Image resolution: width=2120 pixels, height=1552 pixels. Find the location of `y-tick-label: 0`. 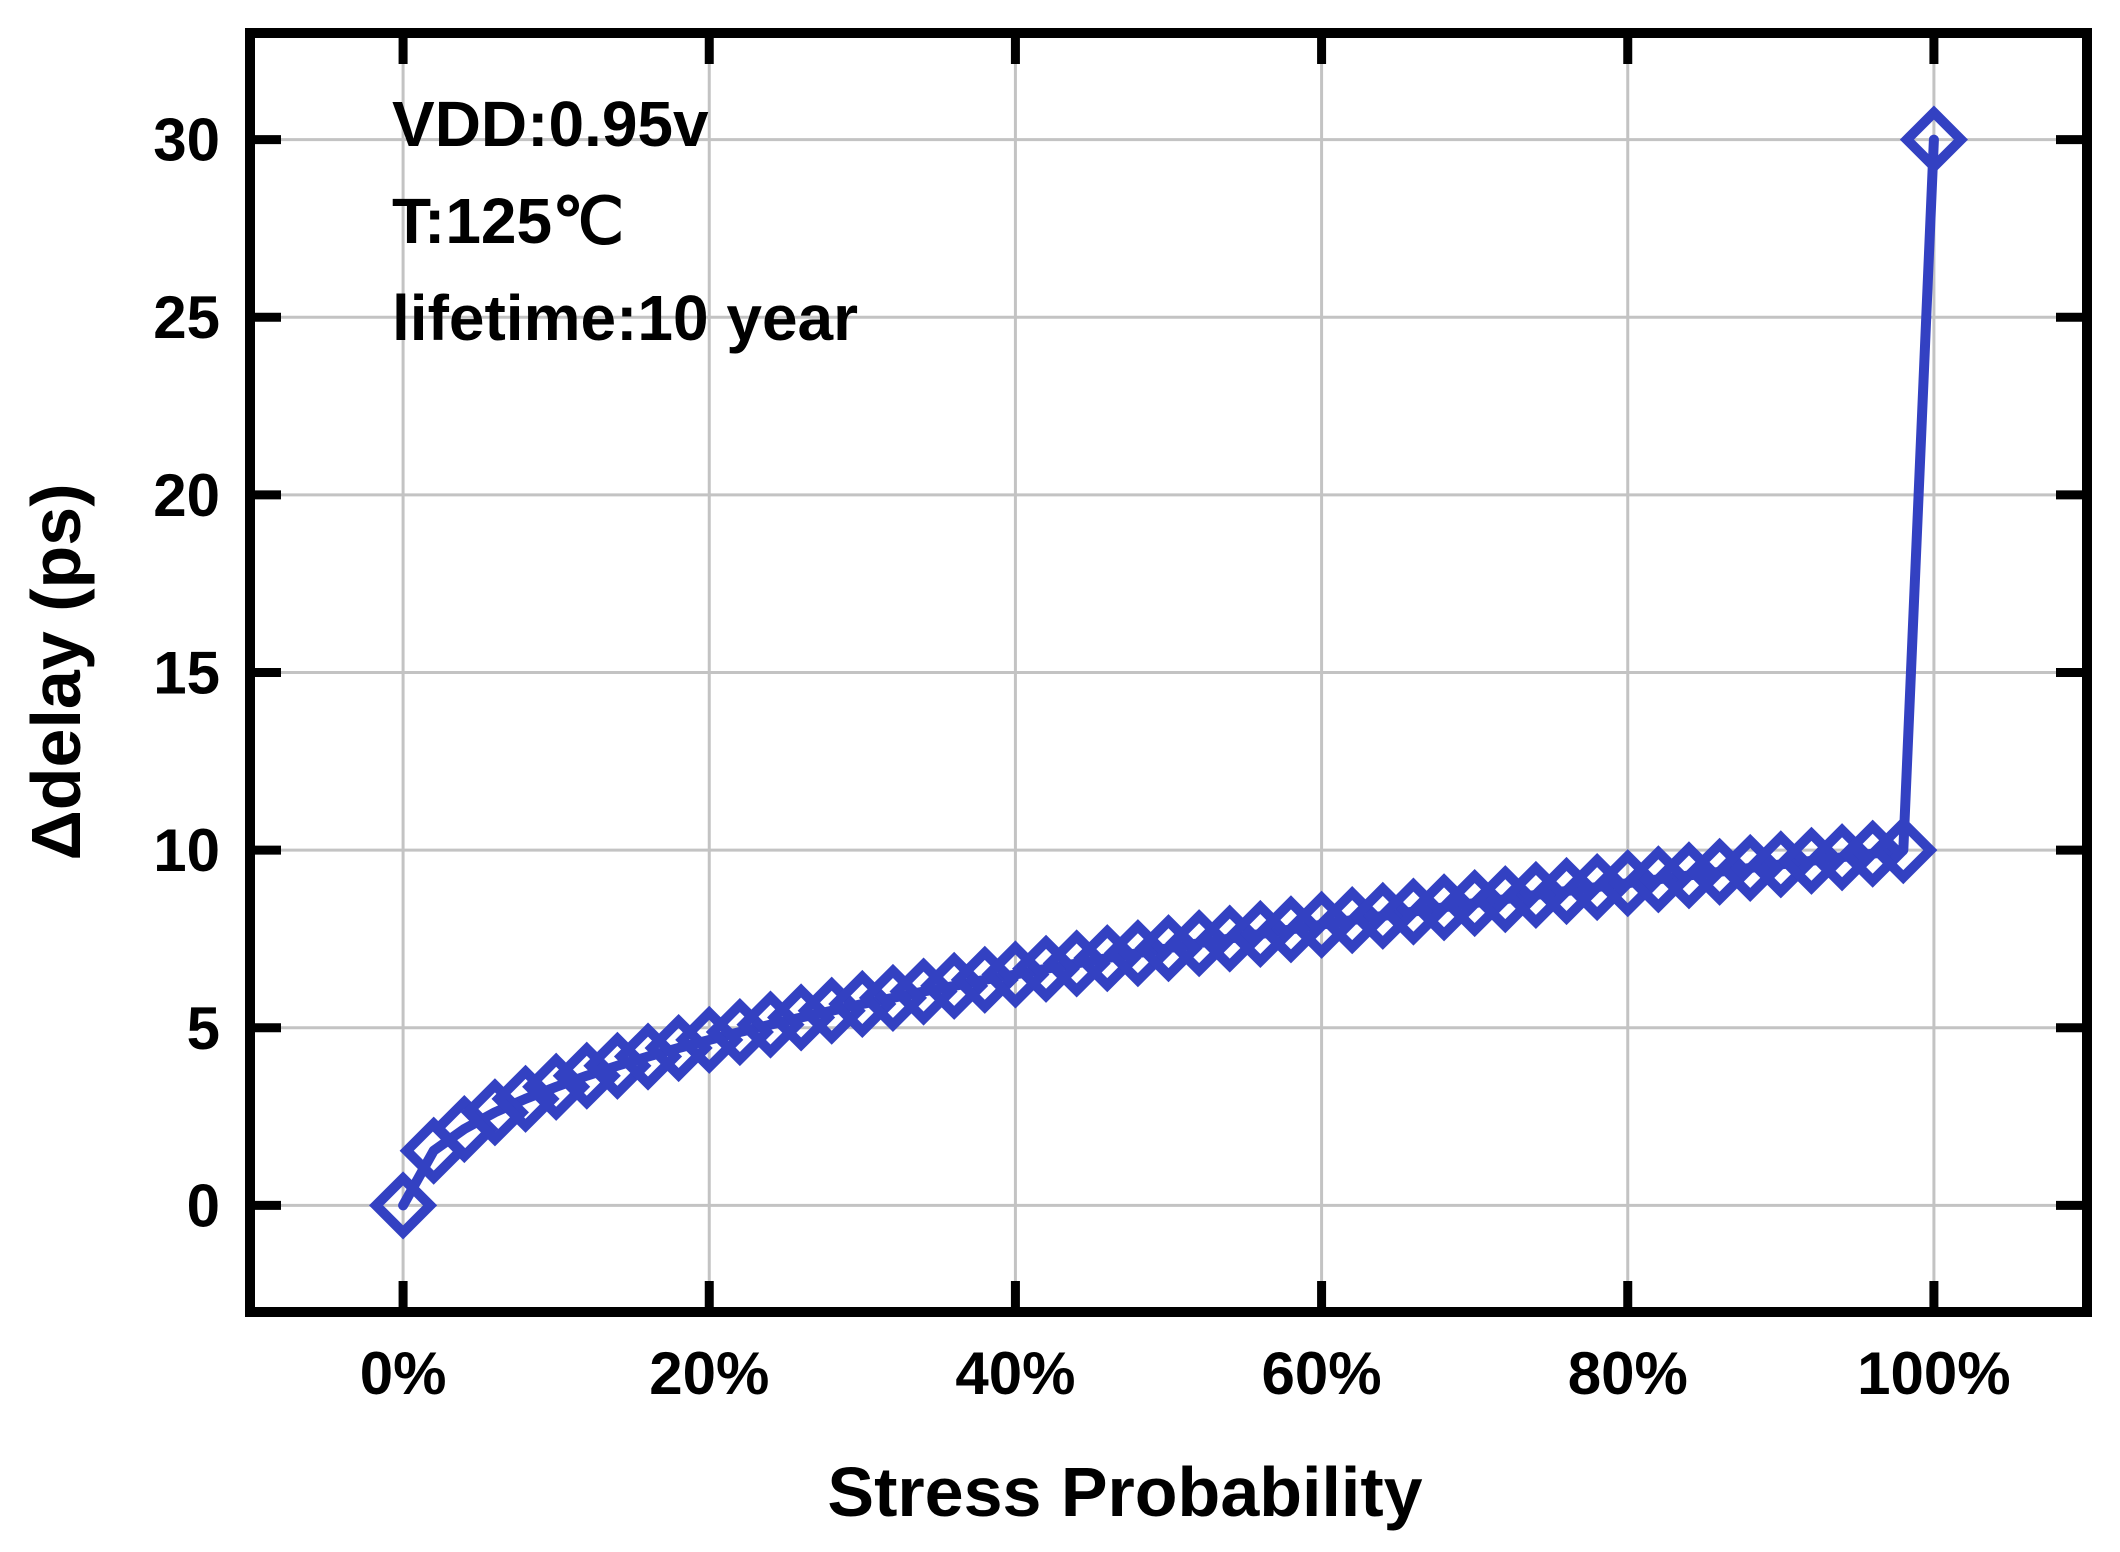

y-tick-label: 0 is located at coordinates (203, 1205).